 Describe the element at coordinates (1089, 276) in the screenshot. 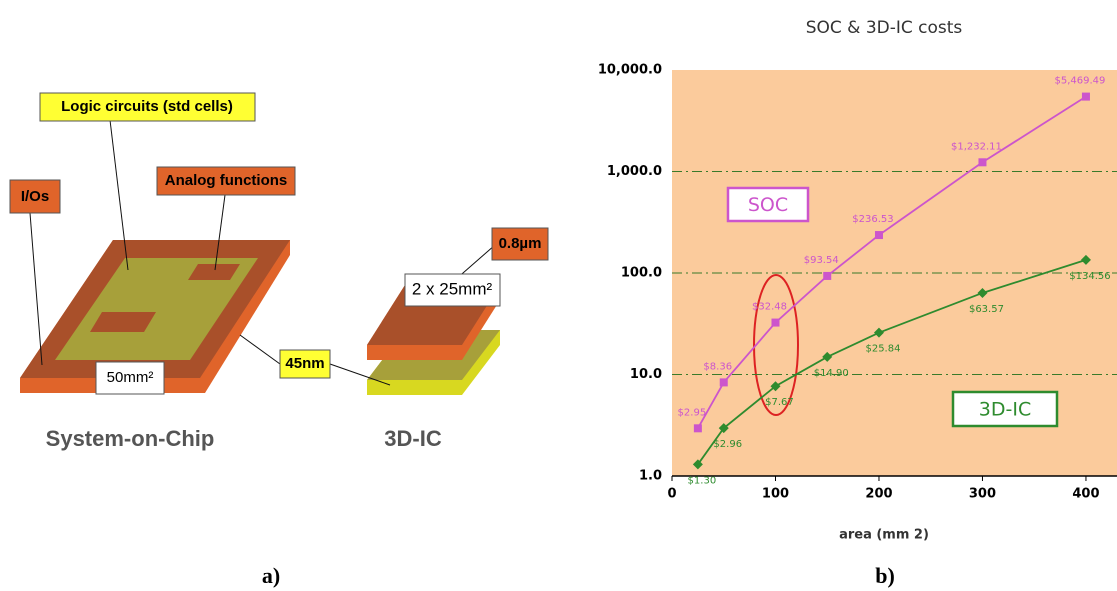

I see `data-label: $134.56` at that location.